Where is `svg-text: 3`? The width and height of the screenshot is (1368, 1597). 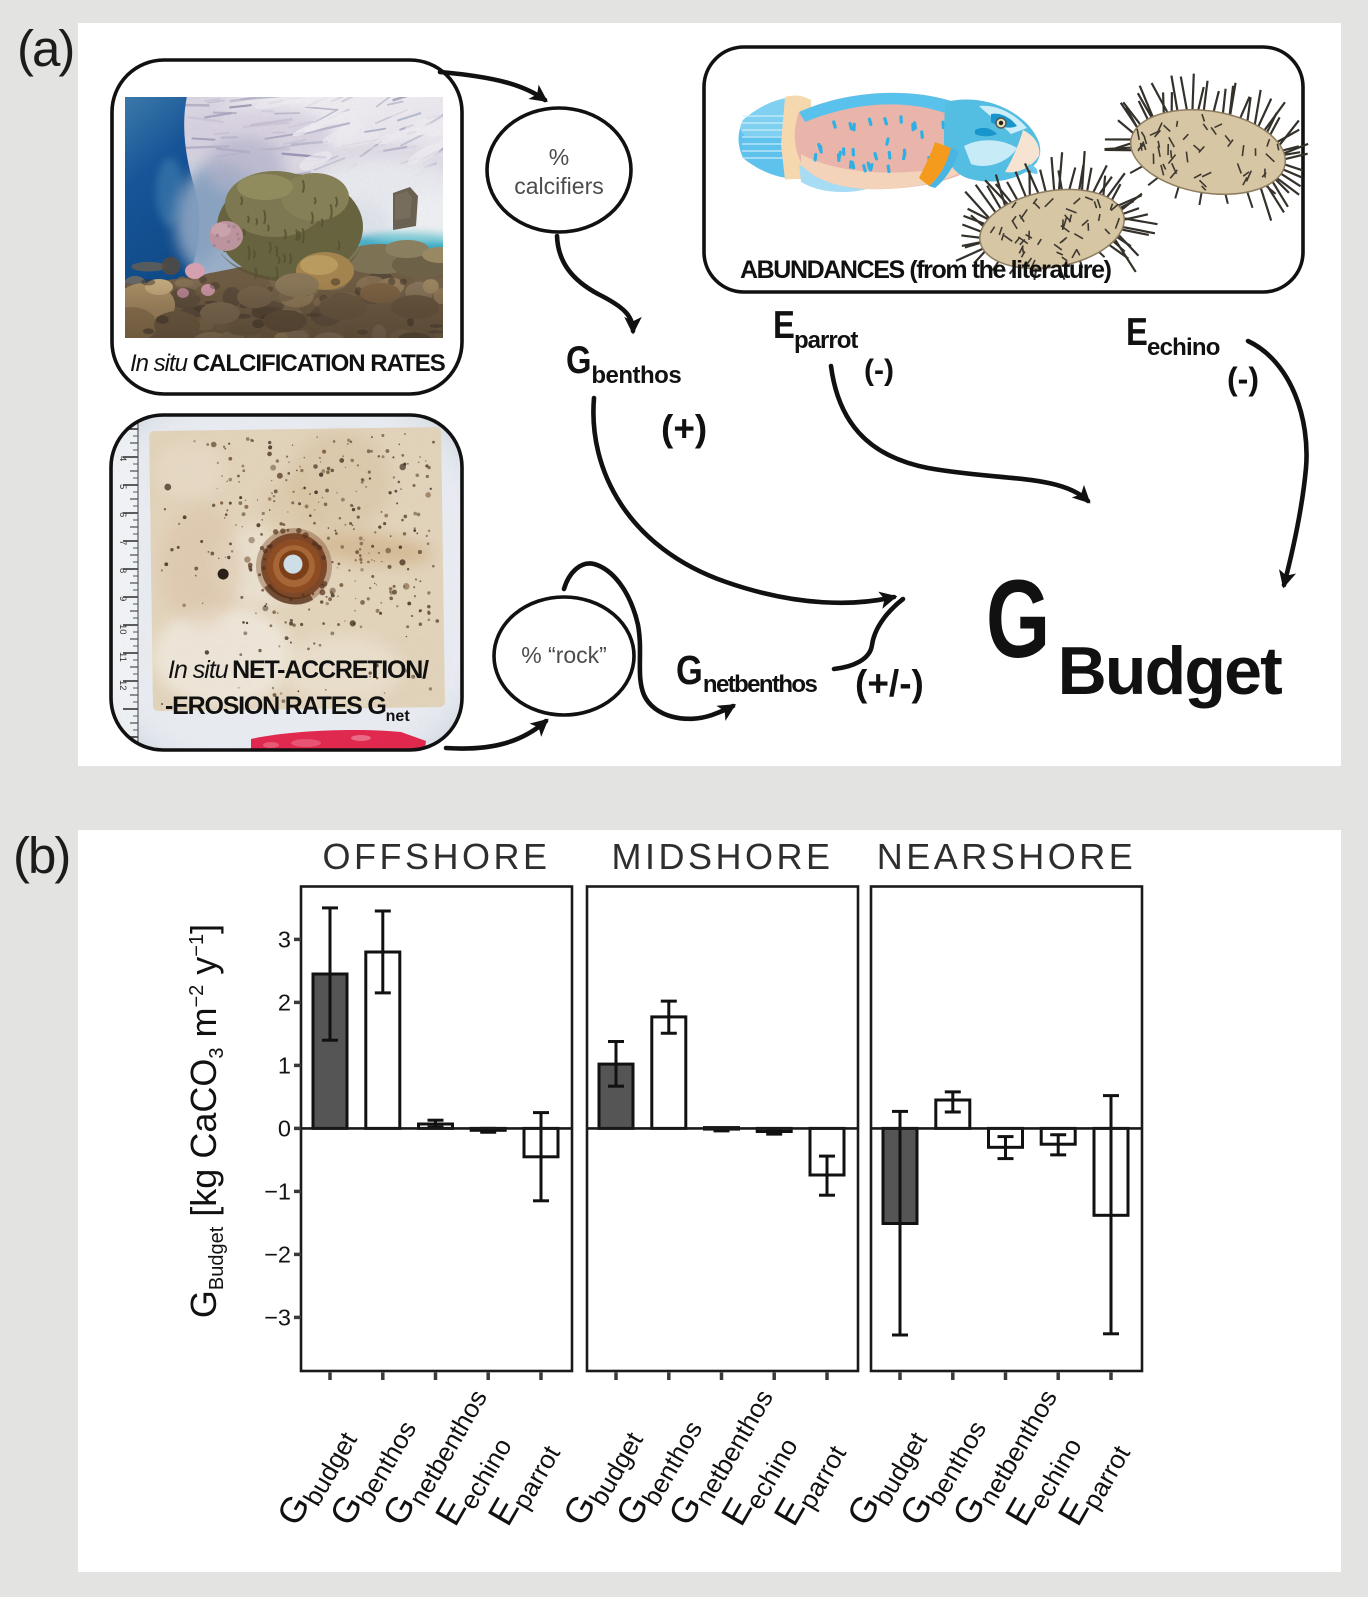
svg-text: 3 is located at coordinates (284, 939).